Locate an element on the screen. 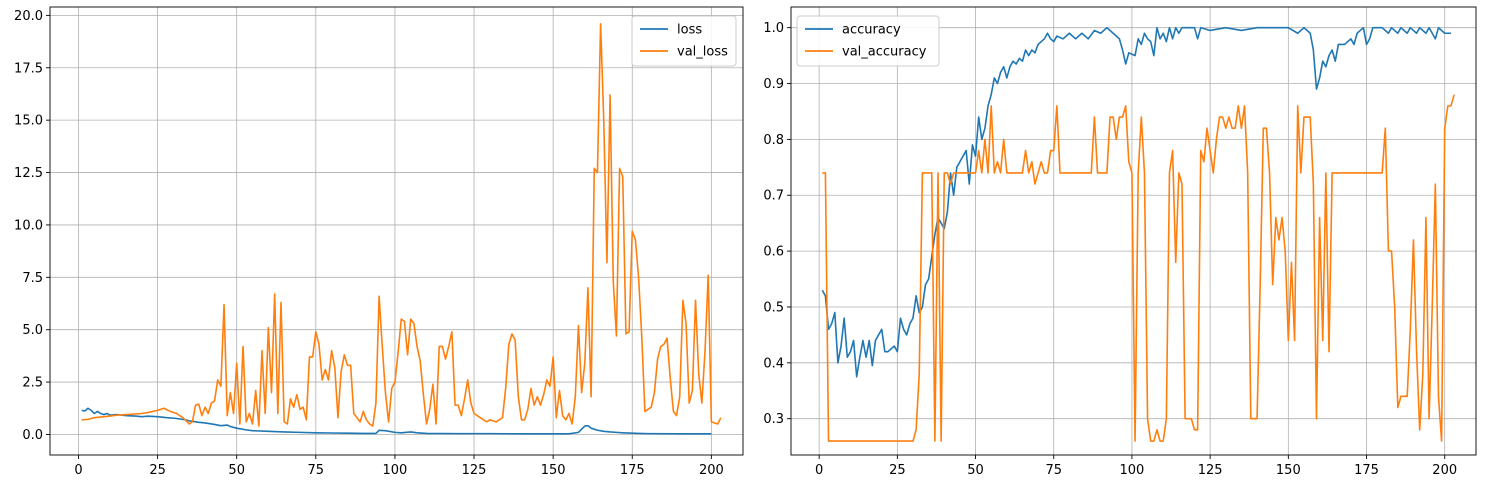 This screenshot has height=490, width=1489. legend: accuracy val_accuracy is located at coordinates (868, 41).